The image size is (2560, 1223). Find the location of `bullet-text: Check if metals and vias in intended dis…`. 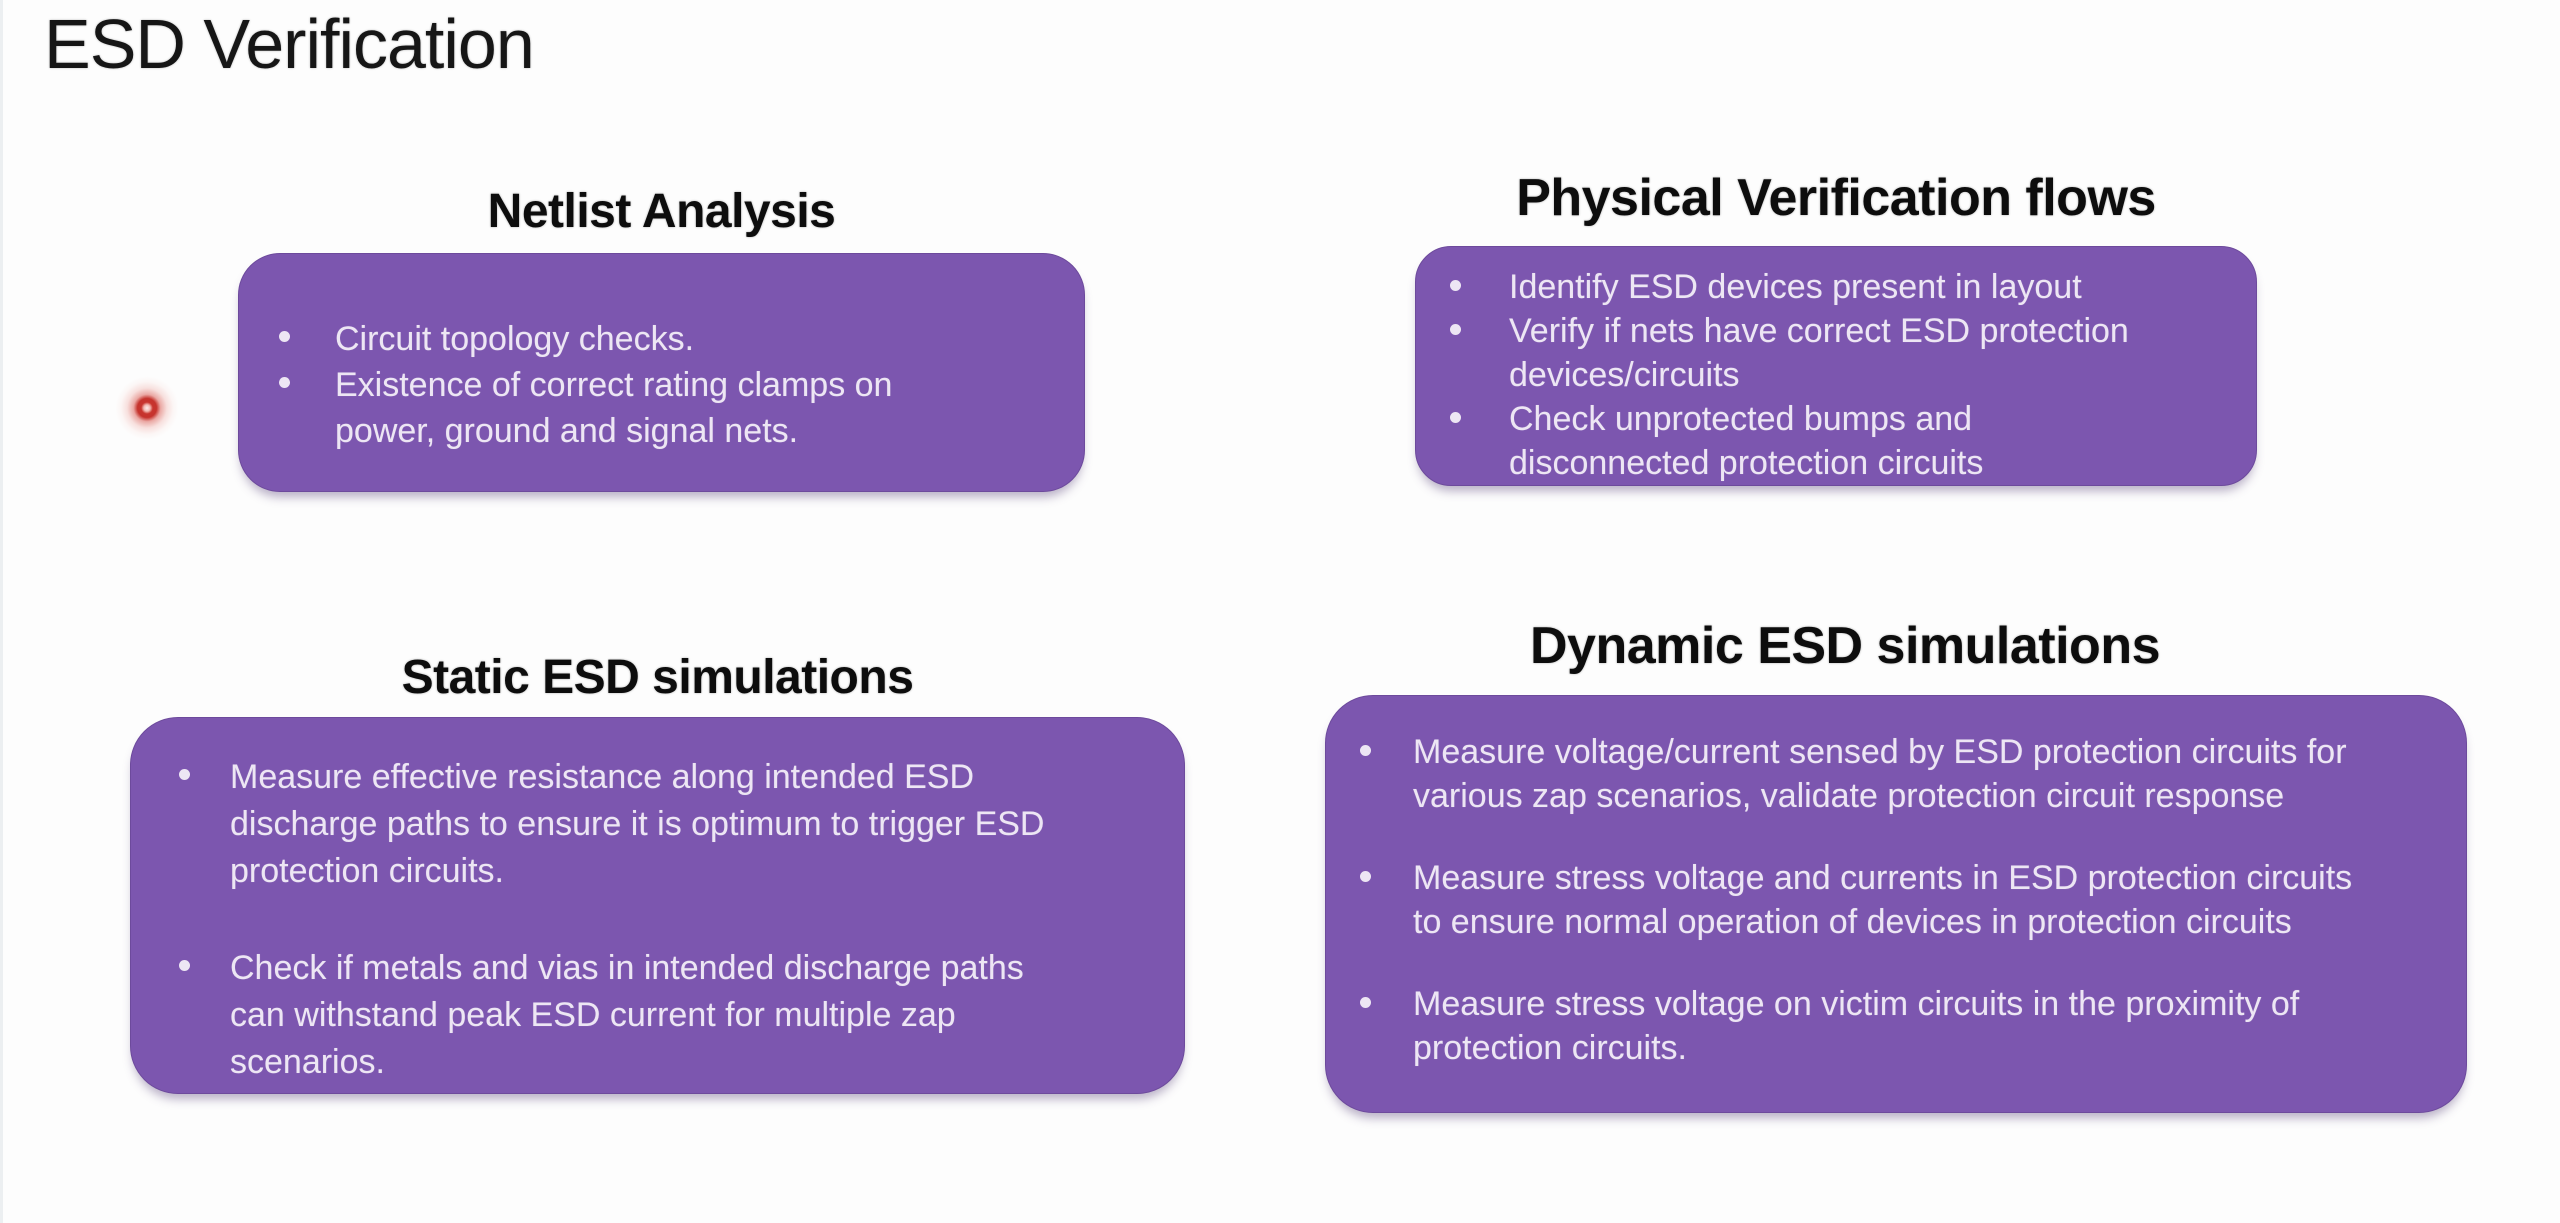

bullet-text: Check if metals and vias in intended dis… is located at coordinates (627, 1015).